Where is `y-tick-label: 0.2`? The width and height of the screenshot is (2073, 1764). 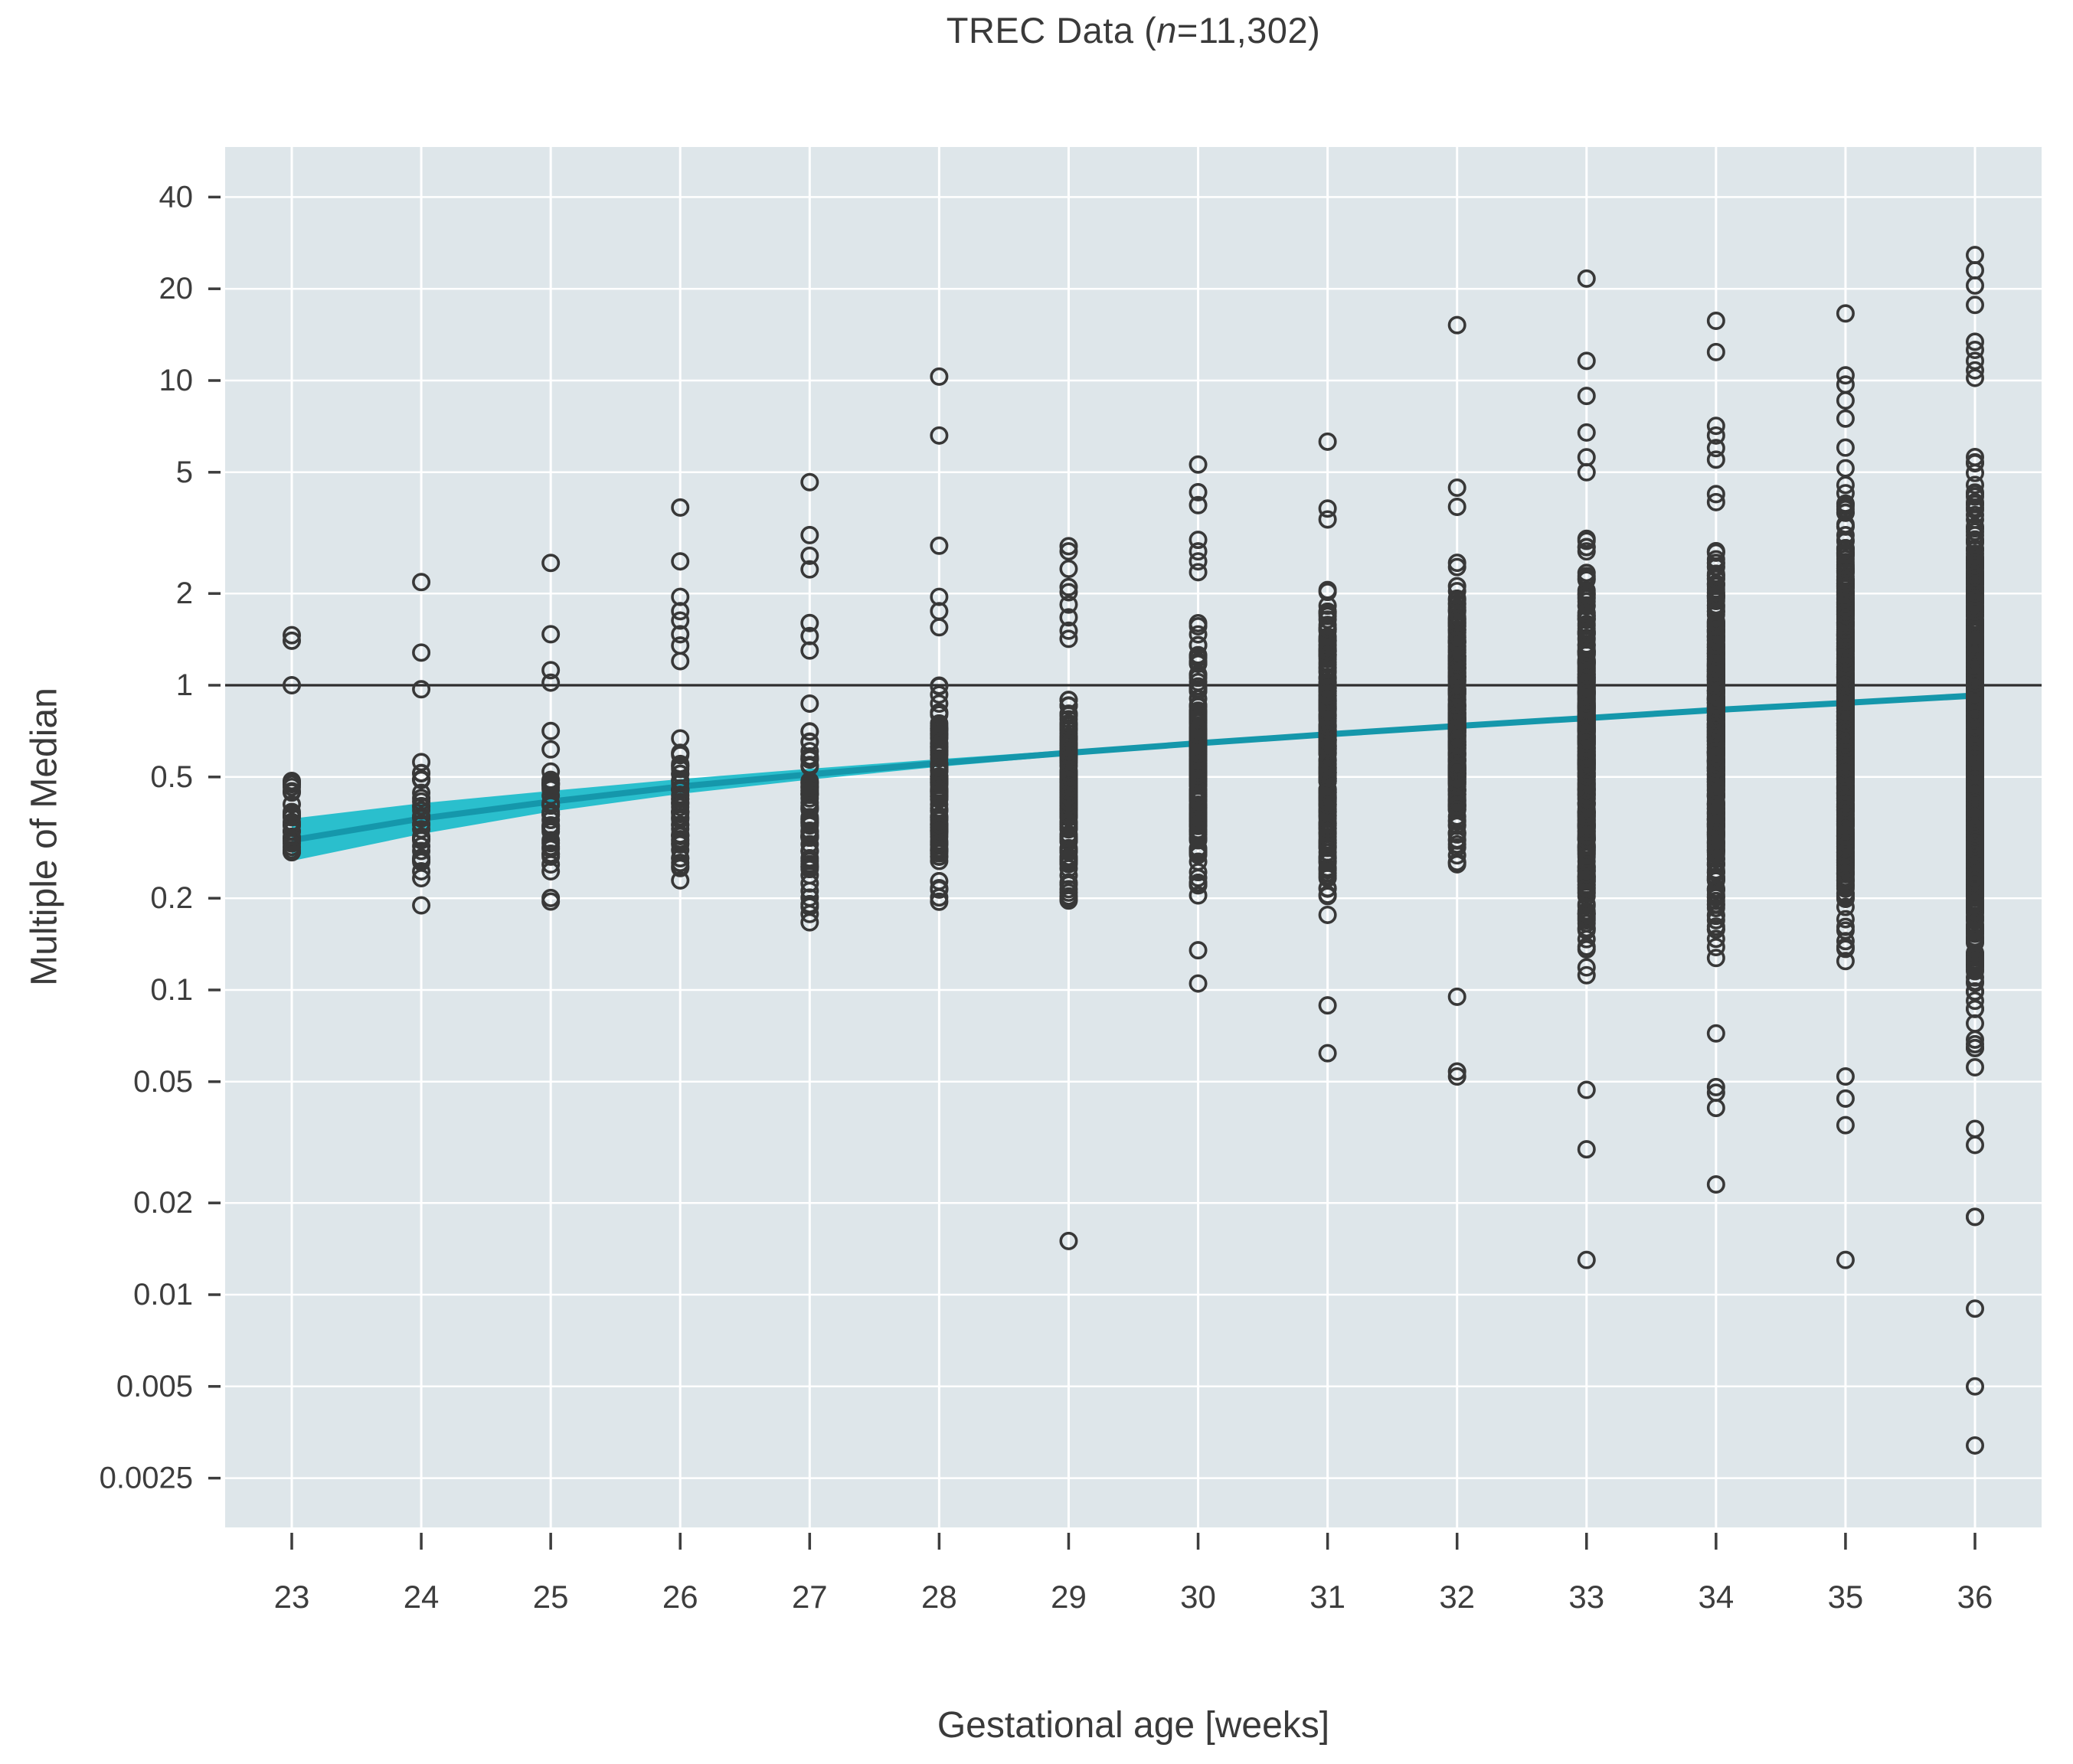 y-tick-label: 0.2 is located at coordinates (171, 898).